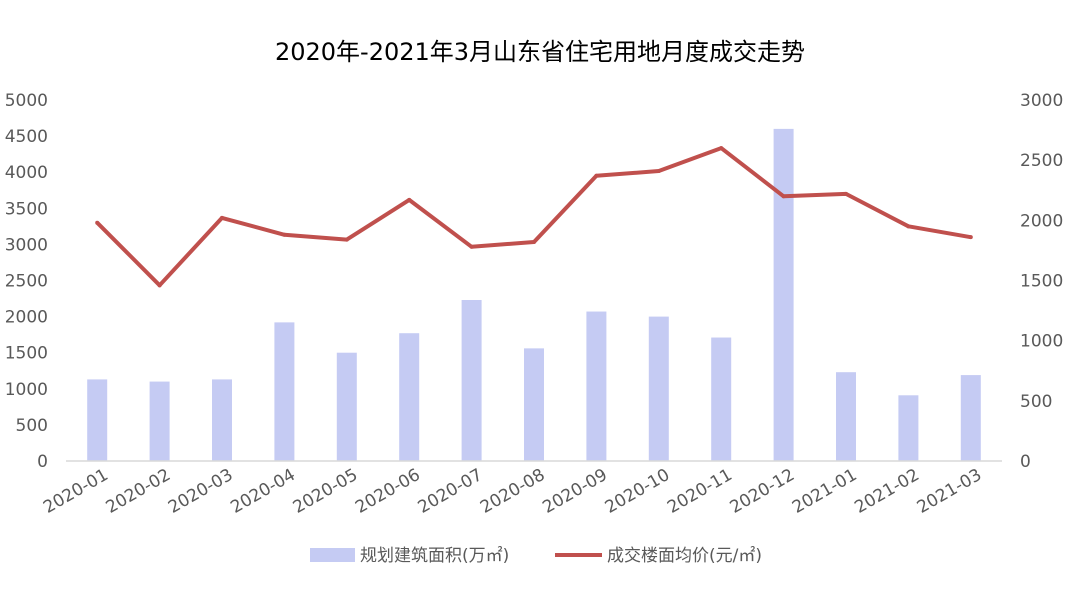  I want to click on right-y-tick-label: 1500, so click(1041, 282).